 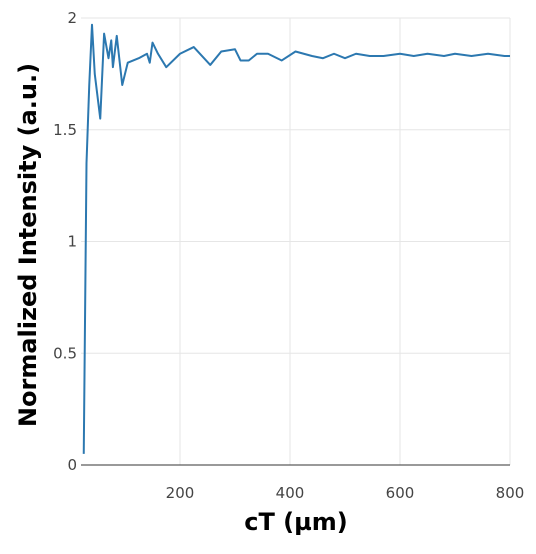 What do you see at coordinates (65, 130) in the screenshot?
I see `y-tick-label: 1.5` at bounding box center [65, 130].